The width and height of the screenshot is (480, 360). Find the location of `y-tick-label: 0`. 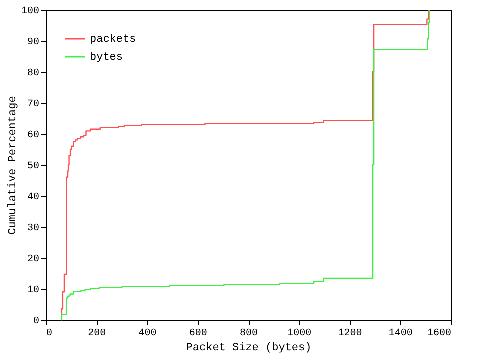

y-tick-label: 0 is located at coordinates (36, 322).